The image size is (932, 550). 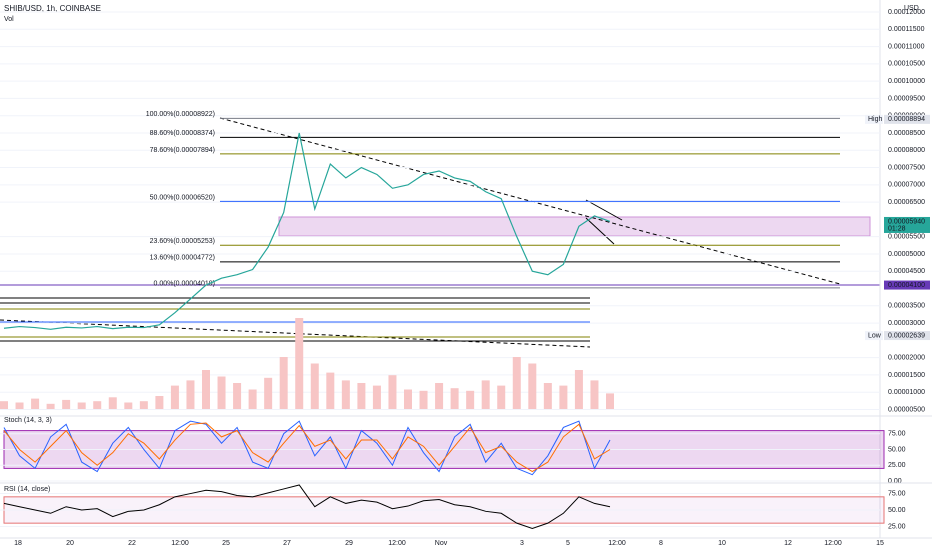 I want to click on x-tick-label: 20, so click(x=70, y=543).